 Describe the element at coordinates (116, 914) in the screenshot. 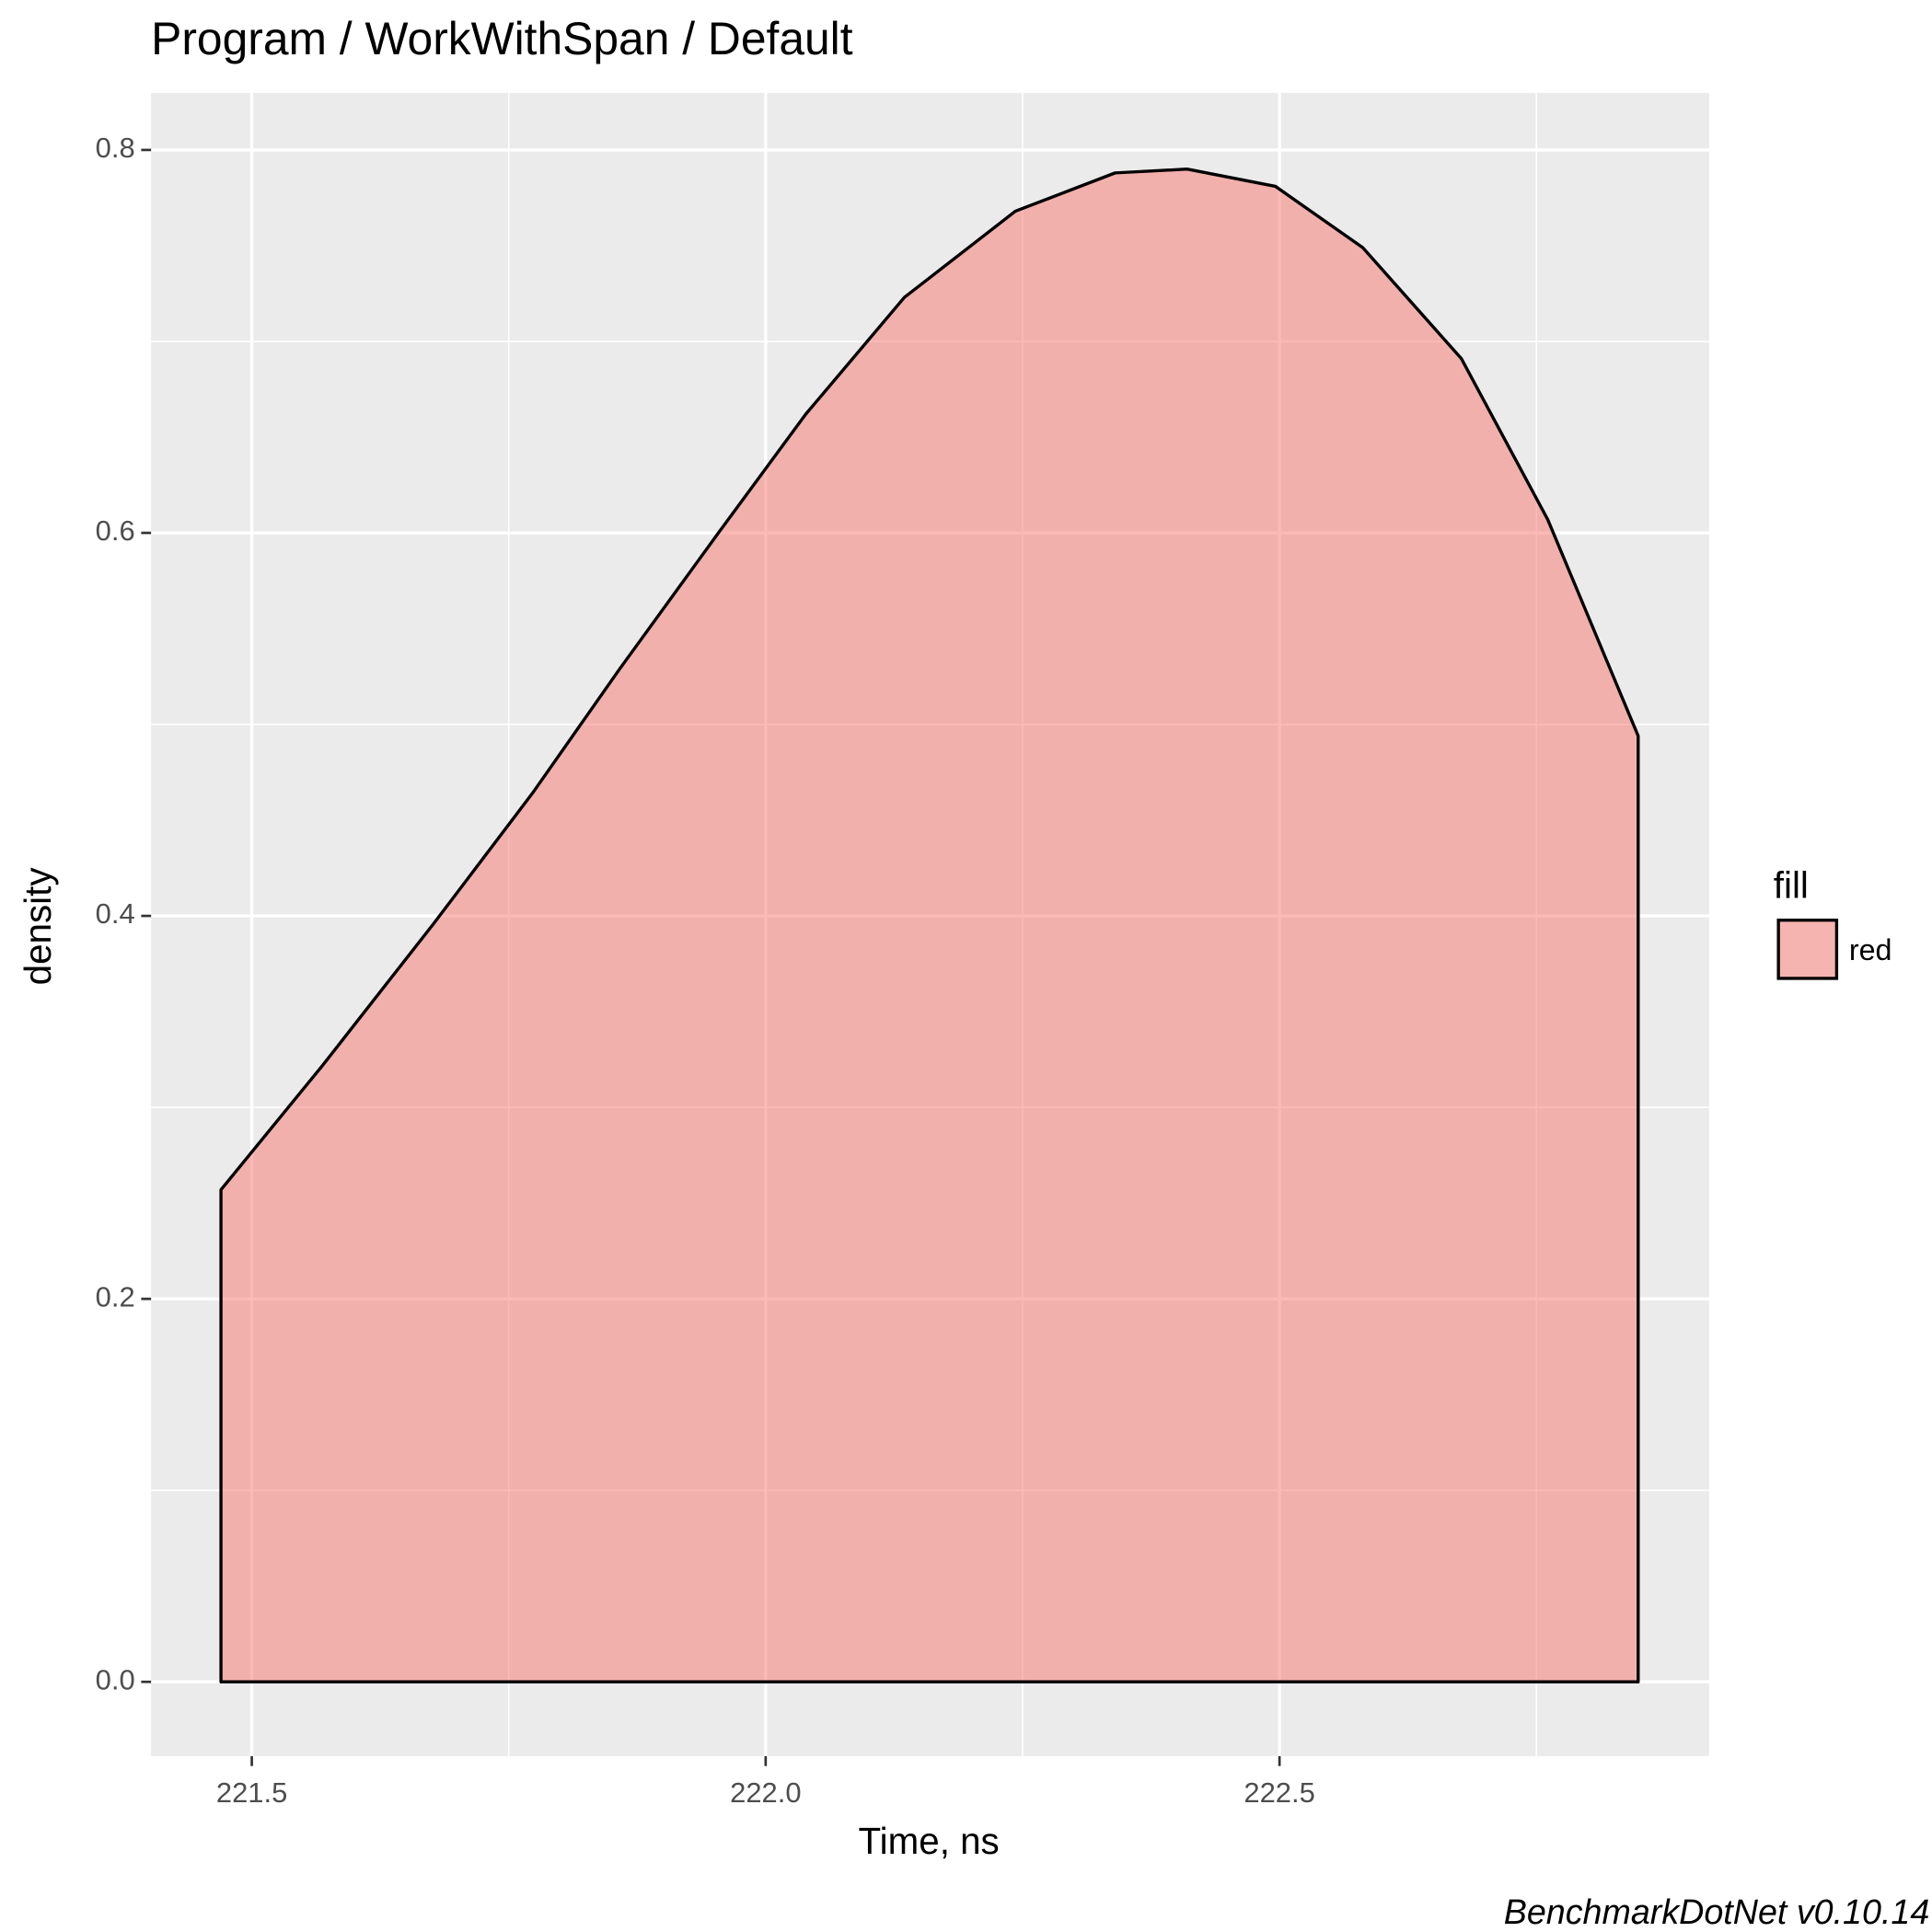

I see `y-tick-label: 0.4` at that location.